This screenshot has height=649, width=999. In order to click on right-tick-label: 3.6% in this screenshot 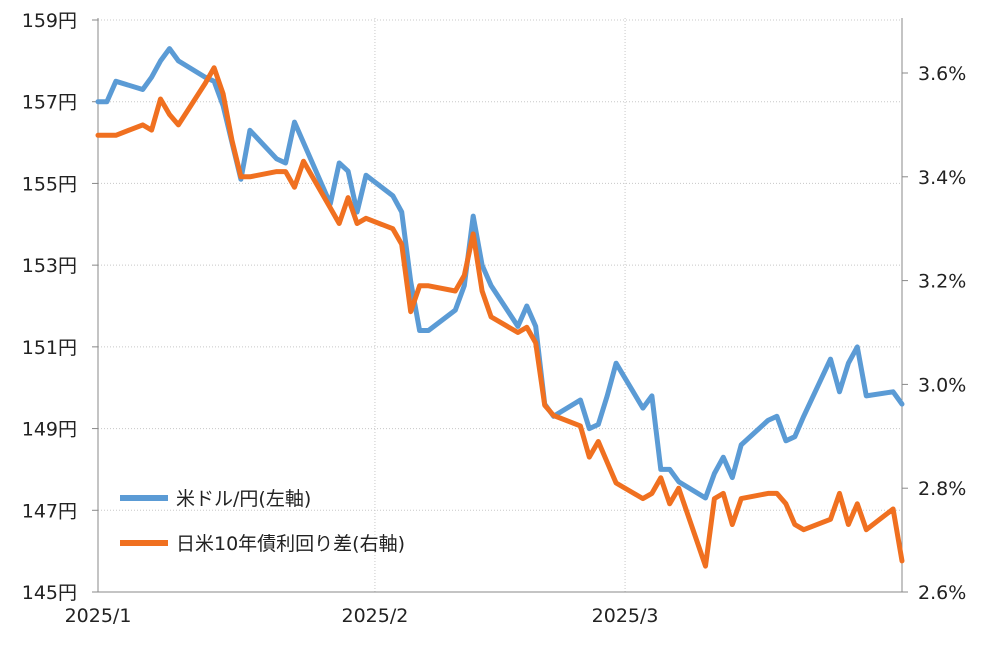, I will do `click(942, 74)`.